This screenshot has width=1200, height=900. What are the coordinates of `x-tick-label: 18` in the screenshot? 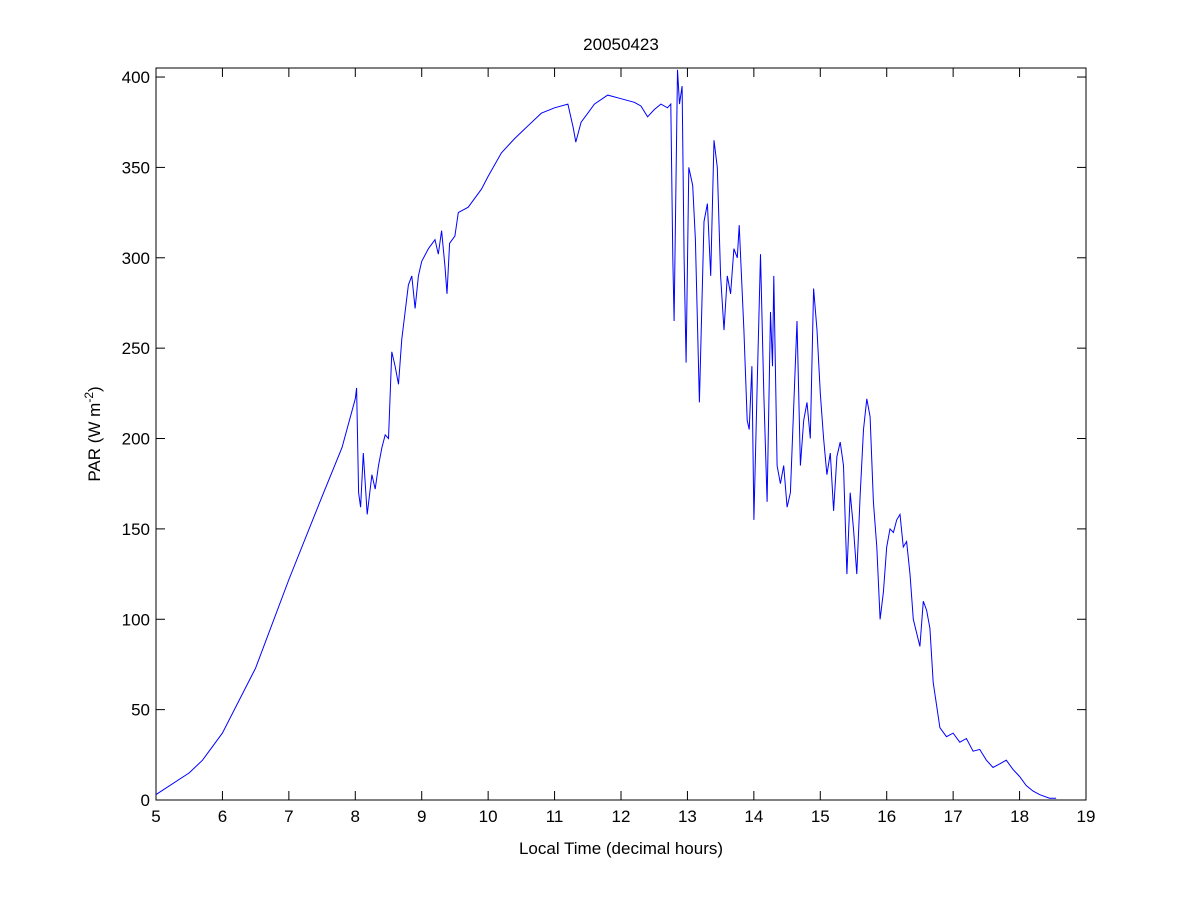 It's located at (1019, 816).